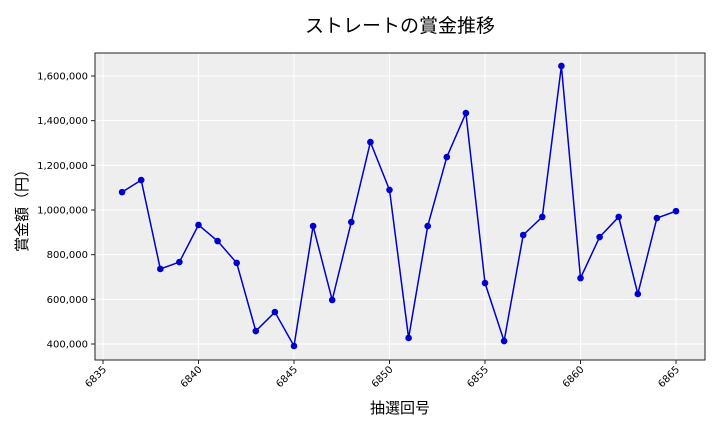  I want to click on y-tick-label: 1,600,000, so click(62, 77).